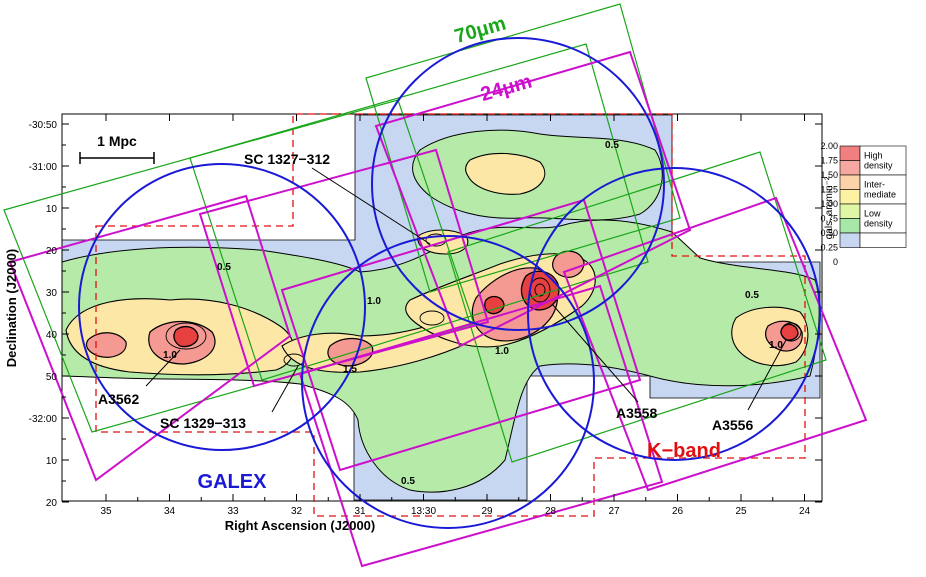 The width and height of the screenshot is (926, 577). Describe the element at coordinates (487, 511) in the screenshot. I see `x-tick-label: 29` at that location.